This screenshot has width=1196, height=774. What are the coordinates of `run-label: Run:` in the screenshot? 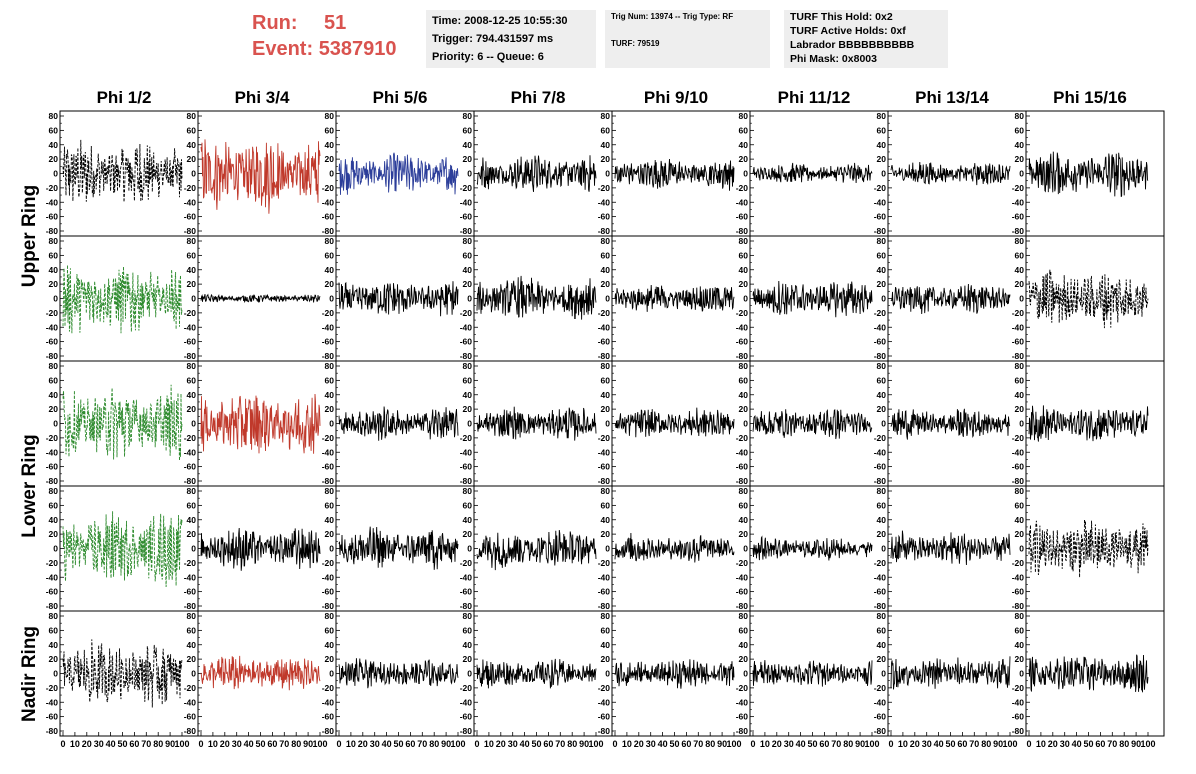 It's located at (275, 23).